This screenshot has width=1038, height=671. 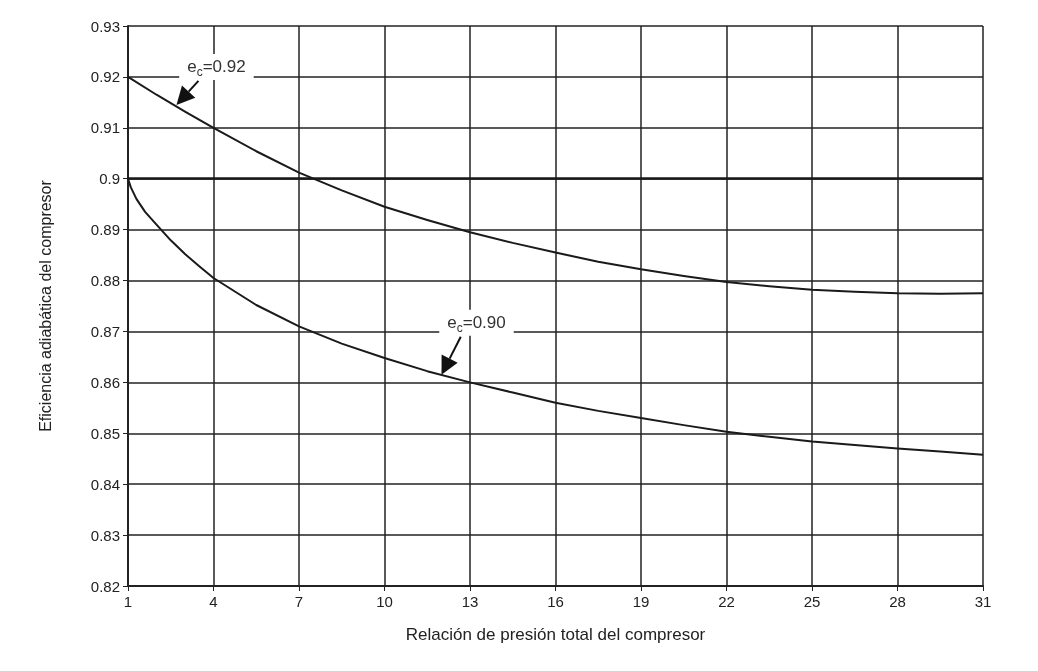 What do you see at coordinates (897, 601) in the screenshot?
I see `x-tick-label: 28` at bounding box center [897, 601].